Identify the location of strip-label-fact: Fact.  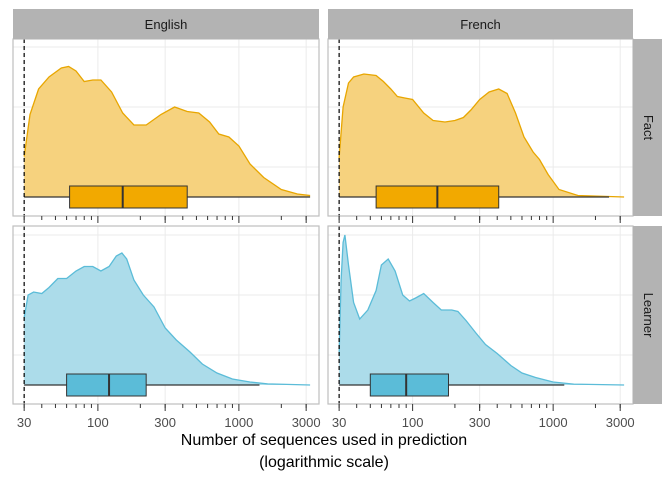
(648, 128).